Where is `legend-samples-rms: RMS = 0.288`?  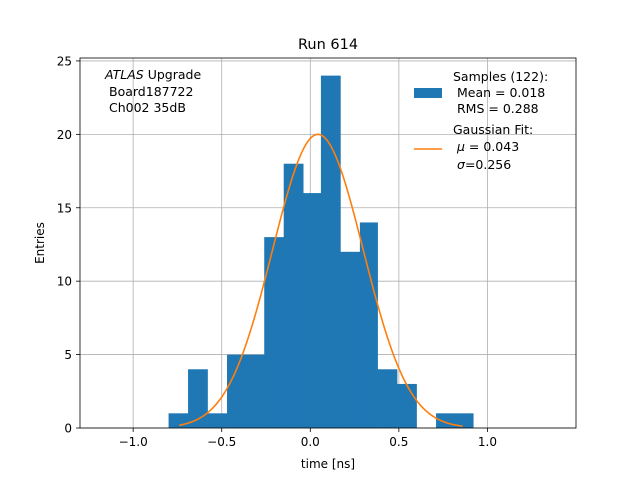 legend-samples-rms: RMS = 0.288 is located at coordinates (498, 108).